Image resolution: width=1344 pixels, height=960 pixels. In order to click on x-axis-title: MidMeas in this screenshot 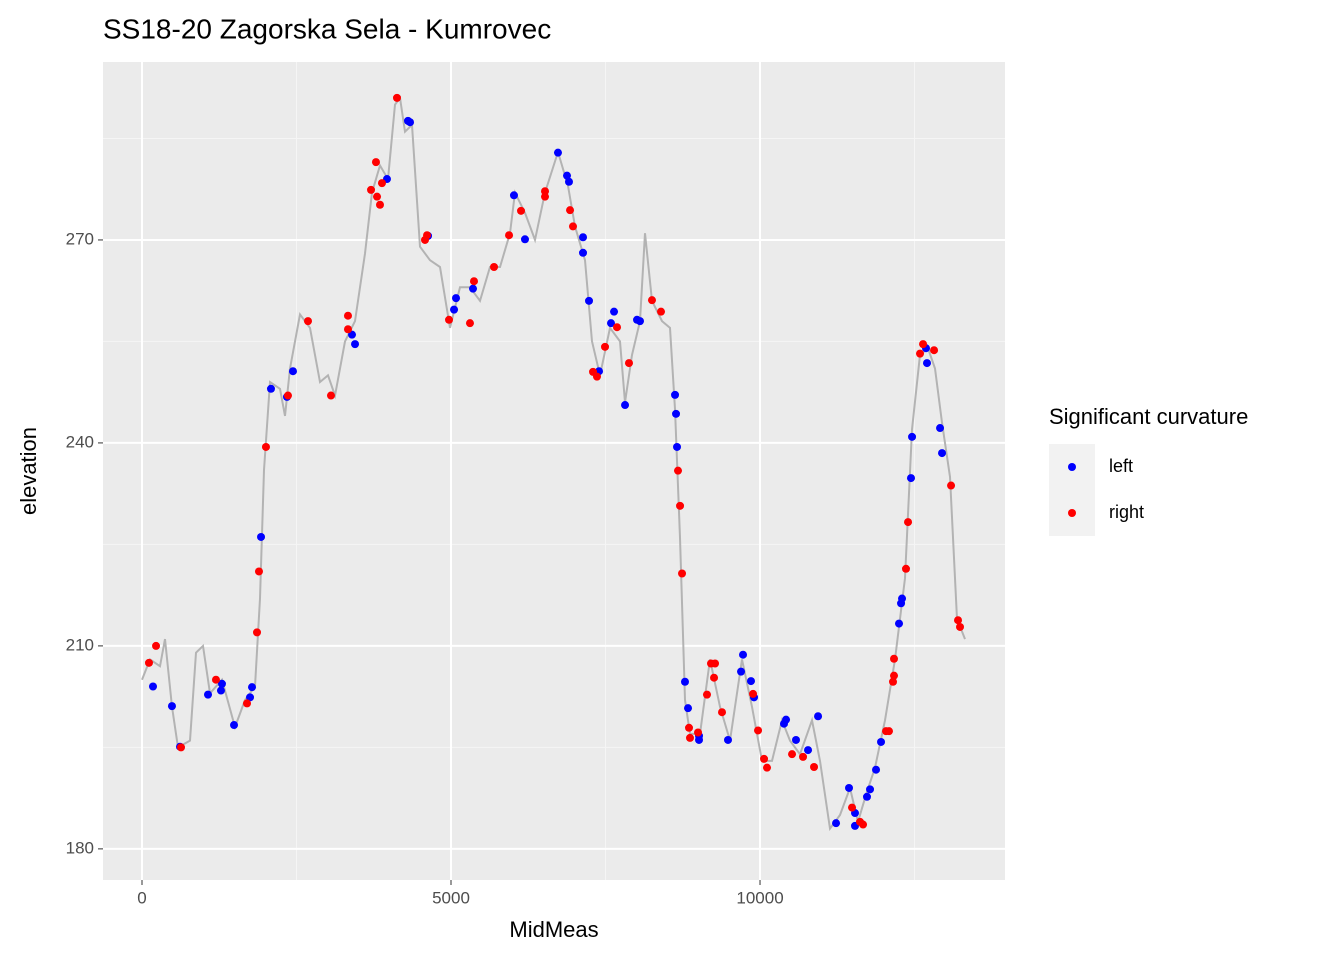, I will do `click(553, 929)`.